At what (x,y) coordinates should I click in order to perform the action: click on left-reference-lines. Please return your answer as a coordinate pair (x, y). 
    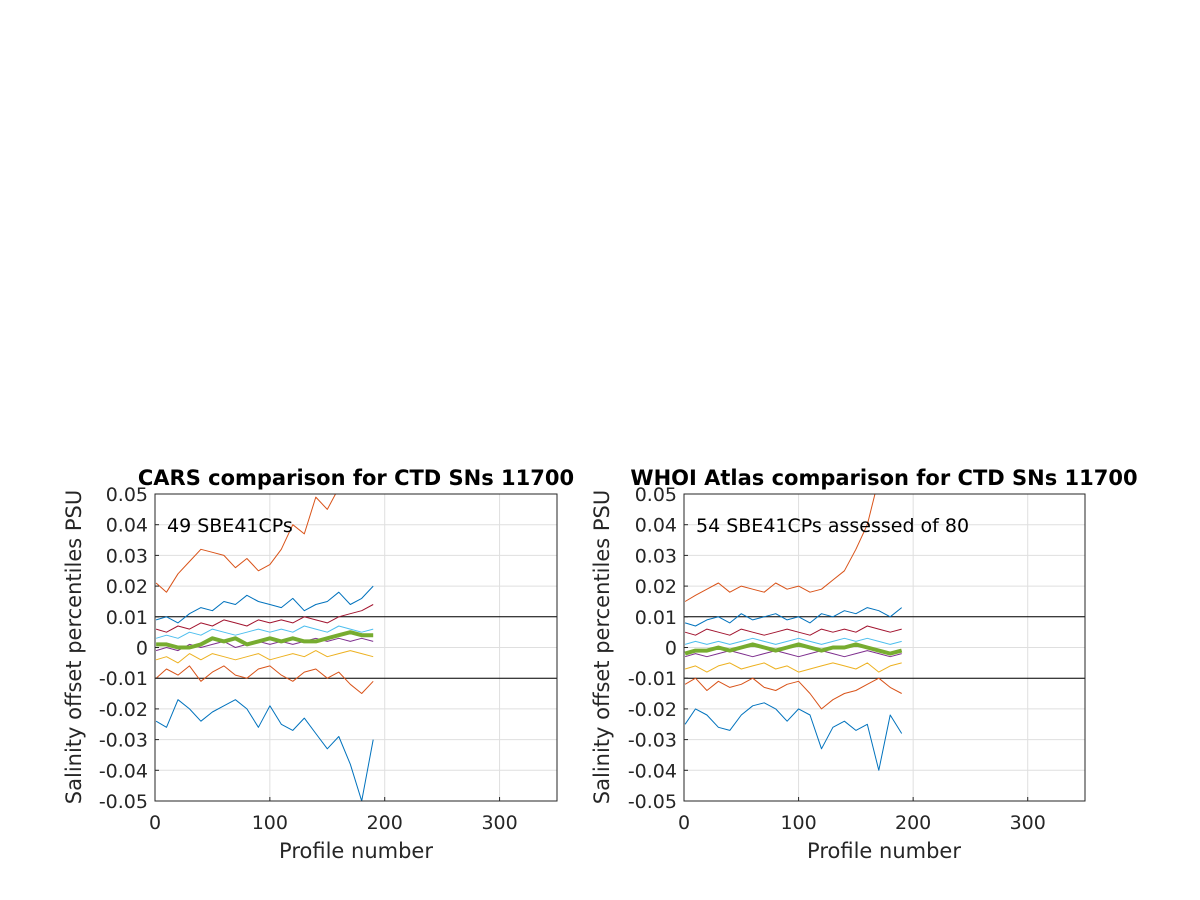
    Looking at the image, I should click on (356, 647).